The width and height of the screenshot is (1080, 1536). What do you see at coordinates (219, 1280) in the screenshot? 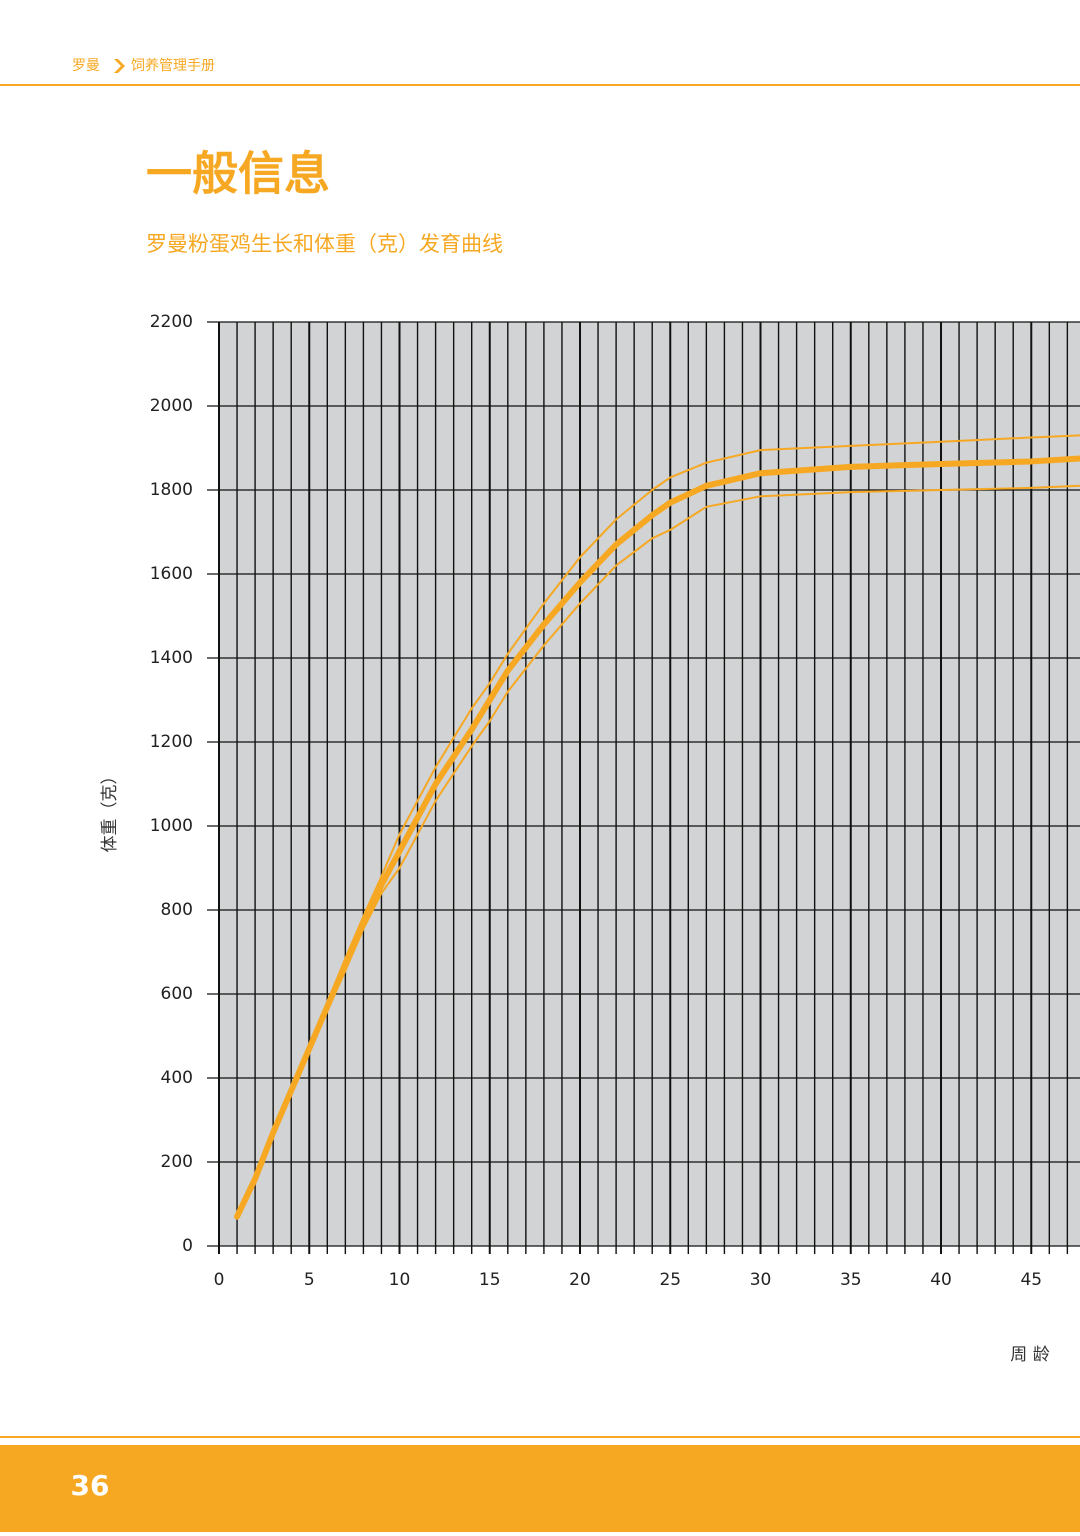
I see `x-tick-label: 0` at bounding box center [219, 1280].